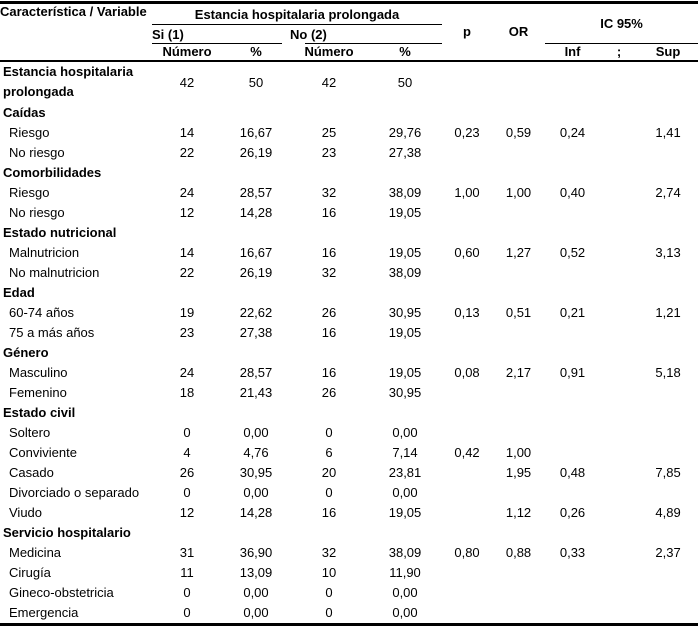  What do you see at coordinates (349, 273) in the screenshot?
I see `table-row: No malnutricion 22 26,19 32 38,09` at bounding box center [349, 273].